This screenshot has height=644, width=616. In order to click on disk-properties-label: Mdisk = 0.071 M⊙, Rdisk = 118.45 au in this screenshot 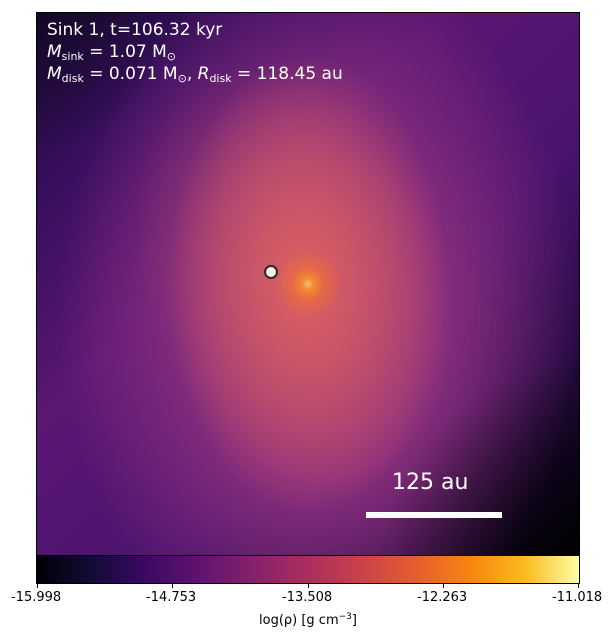, I will do `click(195, 74)`.